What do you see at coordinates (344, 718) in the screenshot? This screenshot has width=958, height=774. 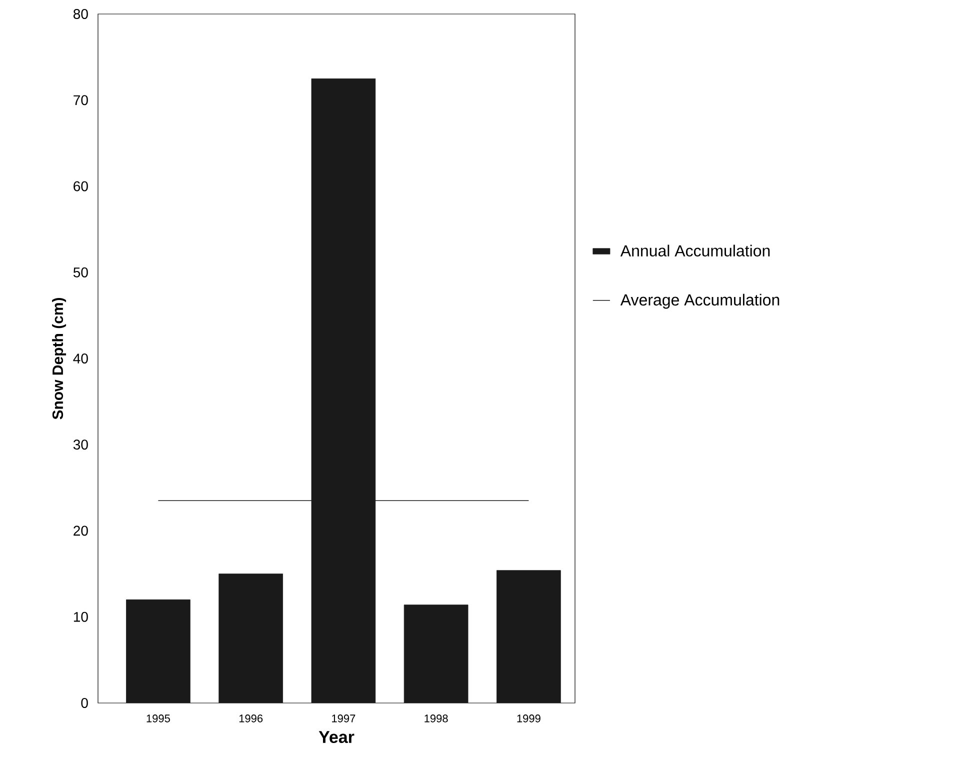 I see `x-tick-label: 1997` at bounding box center [344, 718].